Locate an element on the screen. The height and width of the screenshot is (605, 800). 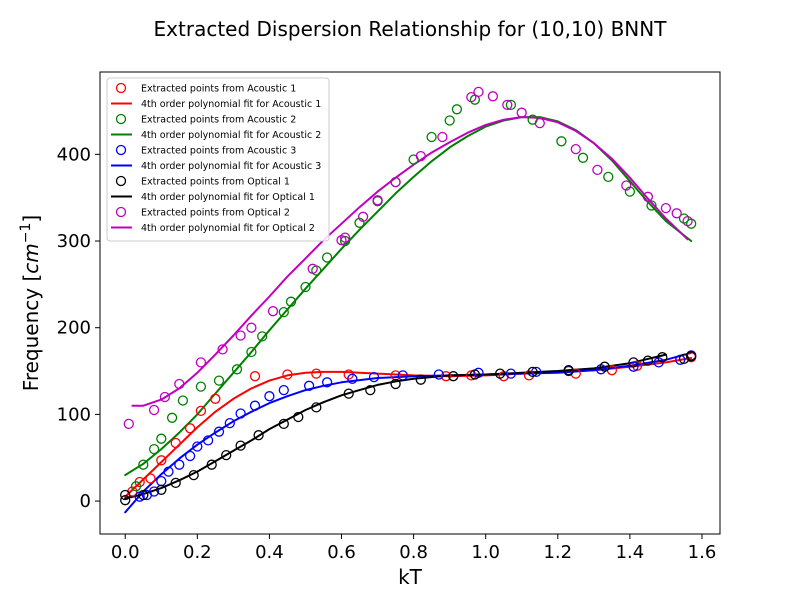
y-axis-ticks: 0 100 200 300 400 is located at coordinates (78, 328).